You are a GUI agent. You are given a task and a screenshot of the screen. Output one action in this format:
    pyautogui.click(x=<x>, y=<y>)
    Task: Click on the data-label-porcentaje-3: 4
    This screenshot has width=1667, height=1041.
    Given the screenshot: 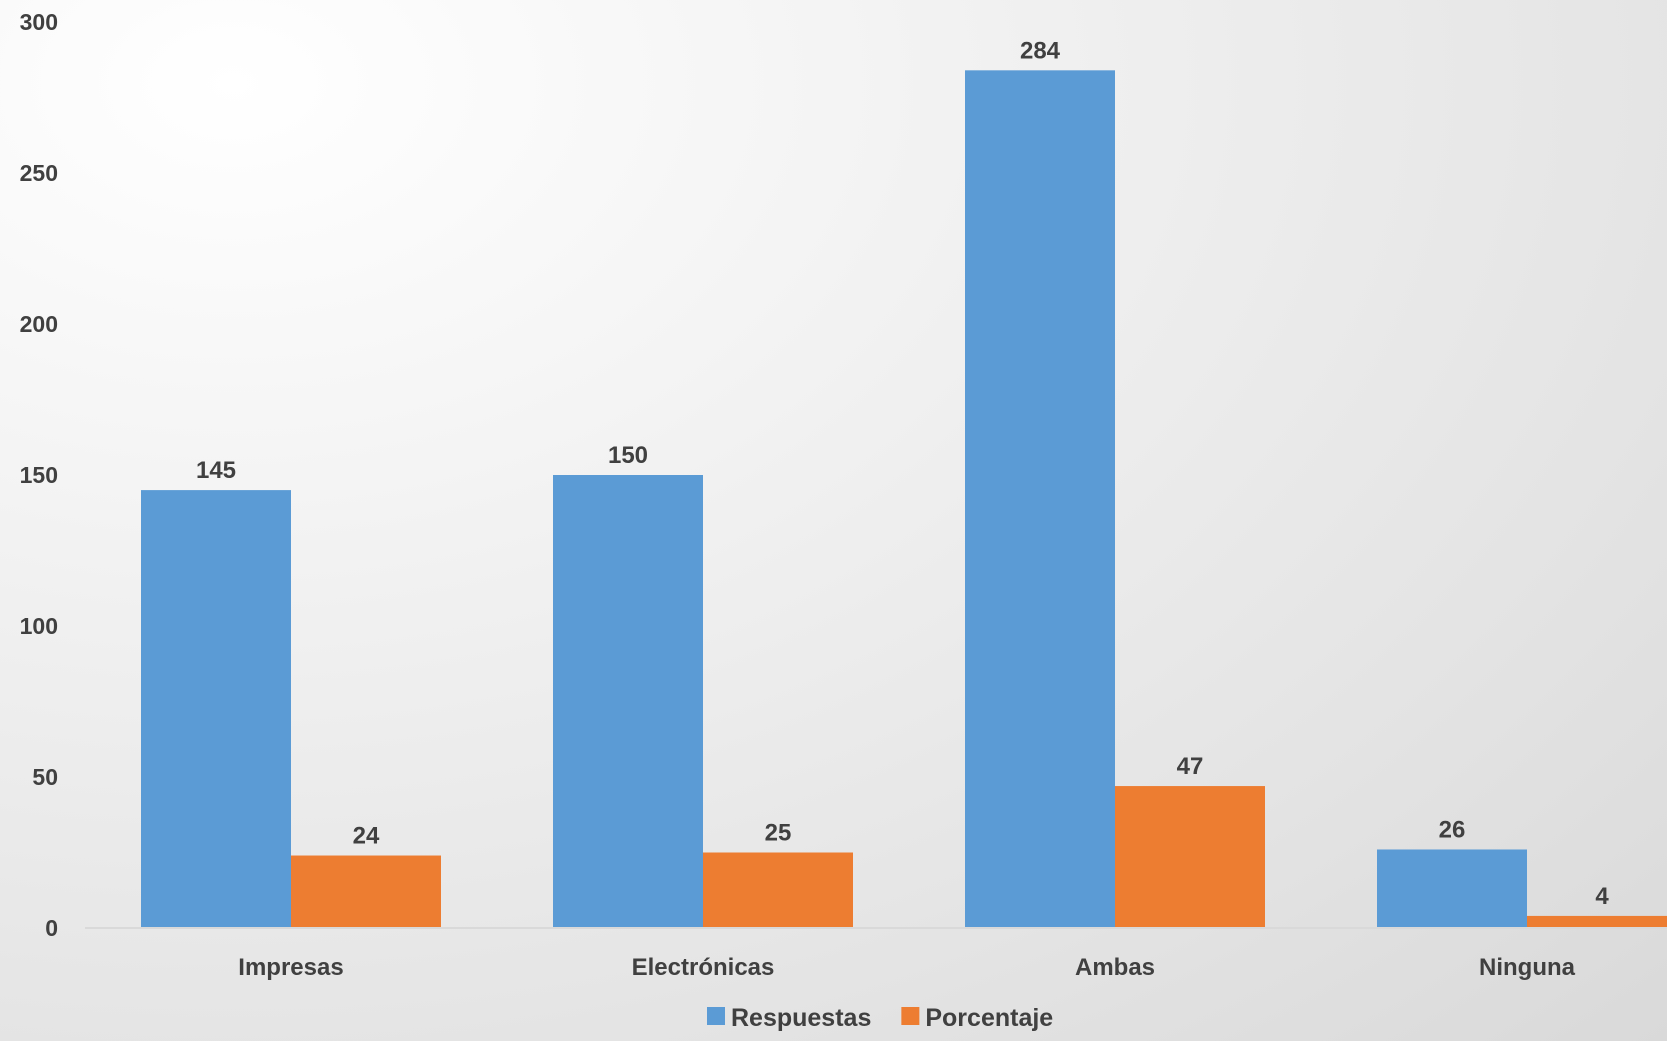 What is the action you would take?
    pyautogui.click(x=1602, y=896)
    